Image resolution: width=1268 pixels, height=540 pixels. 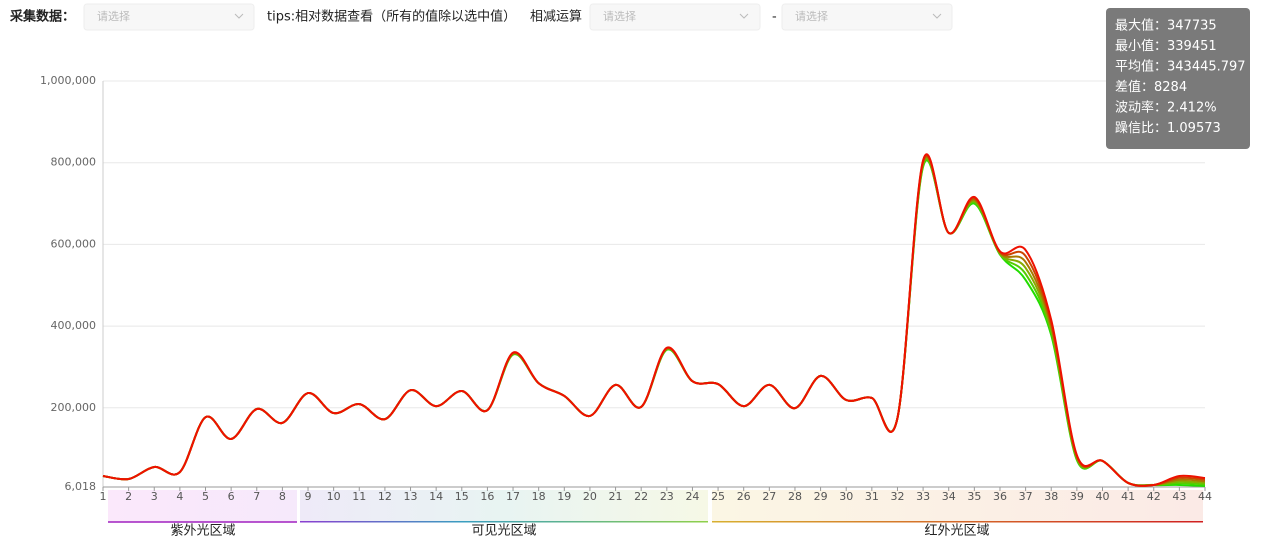 I want to click on region-label: 红外光区域, so click(x=956, y=531).